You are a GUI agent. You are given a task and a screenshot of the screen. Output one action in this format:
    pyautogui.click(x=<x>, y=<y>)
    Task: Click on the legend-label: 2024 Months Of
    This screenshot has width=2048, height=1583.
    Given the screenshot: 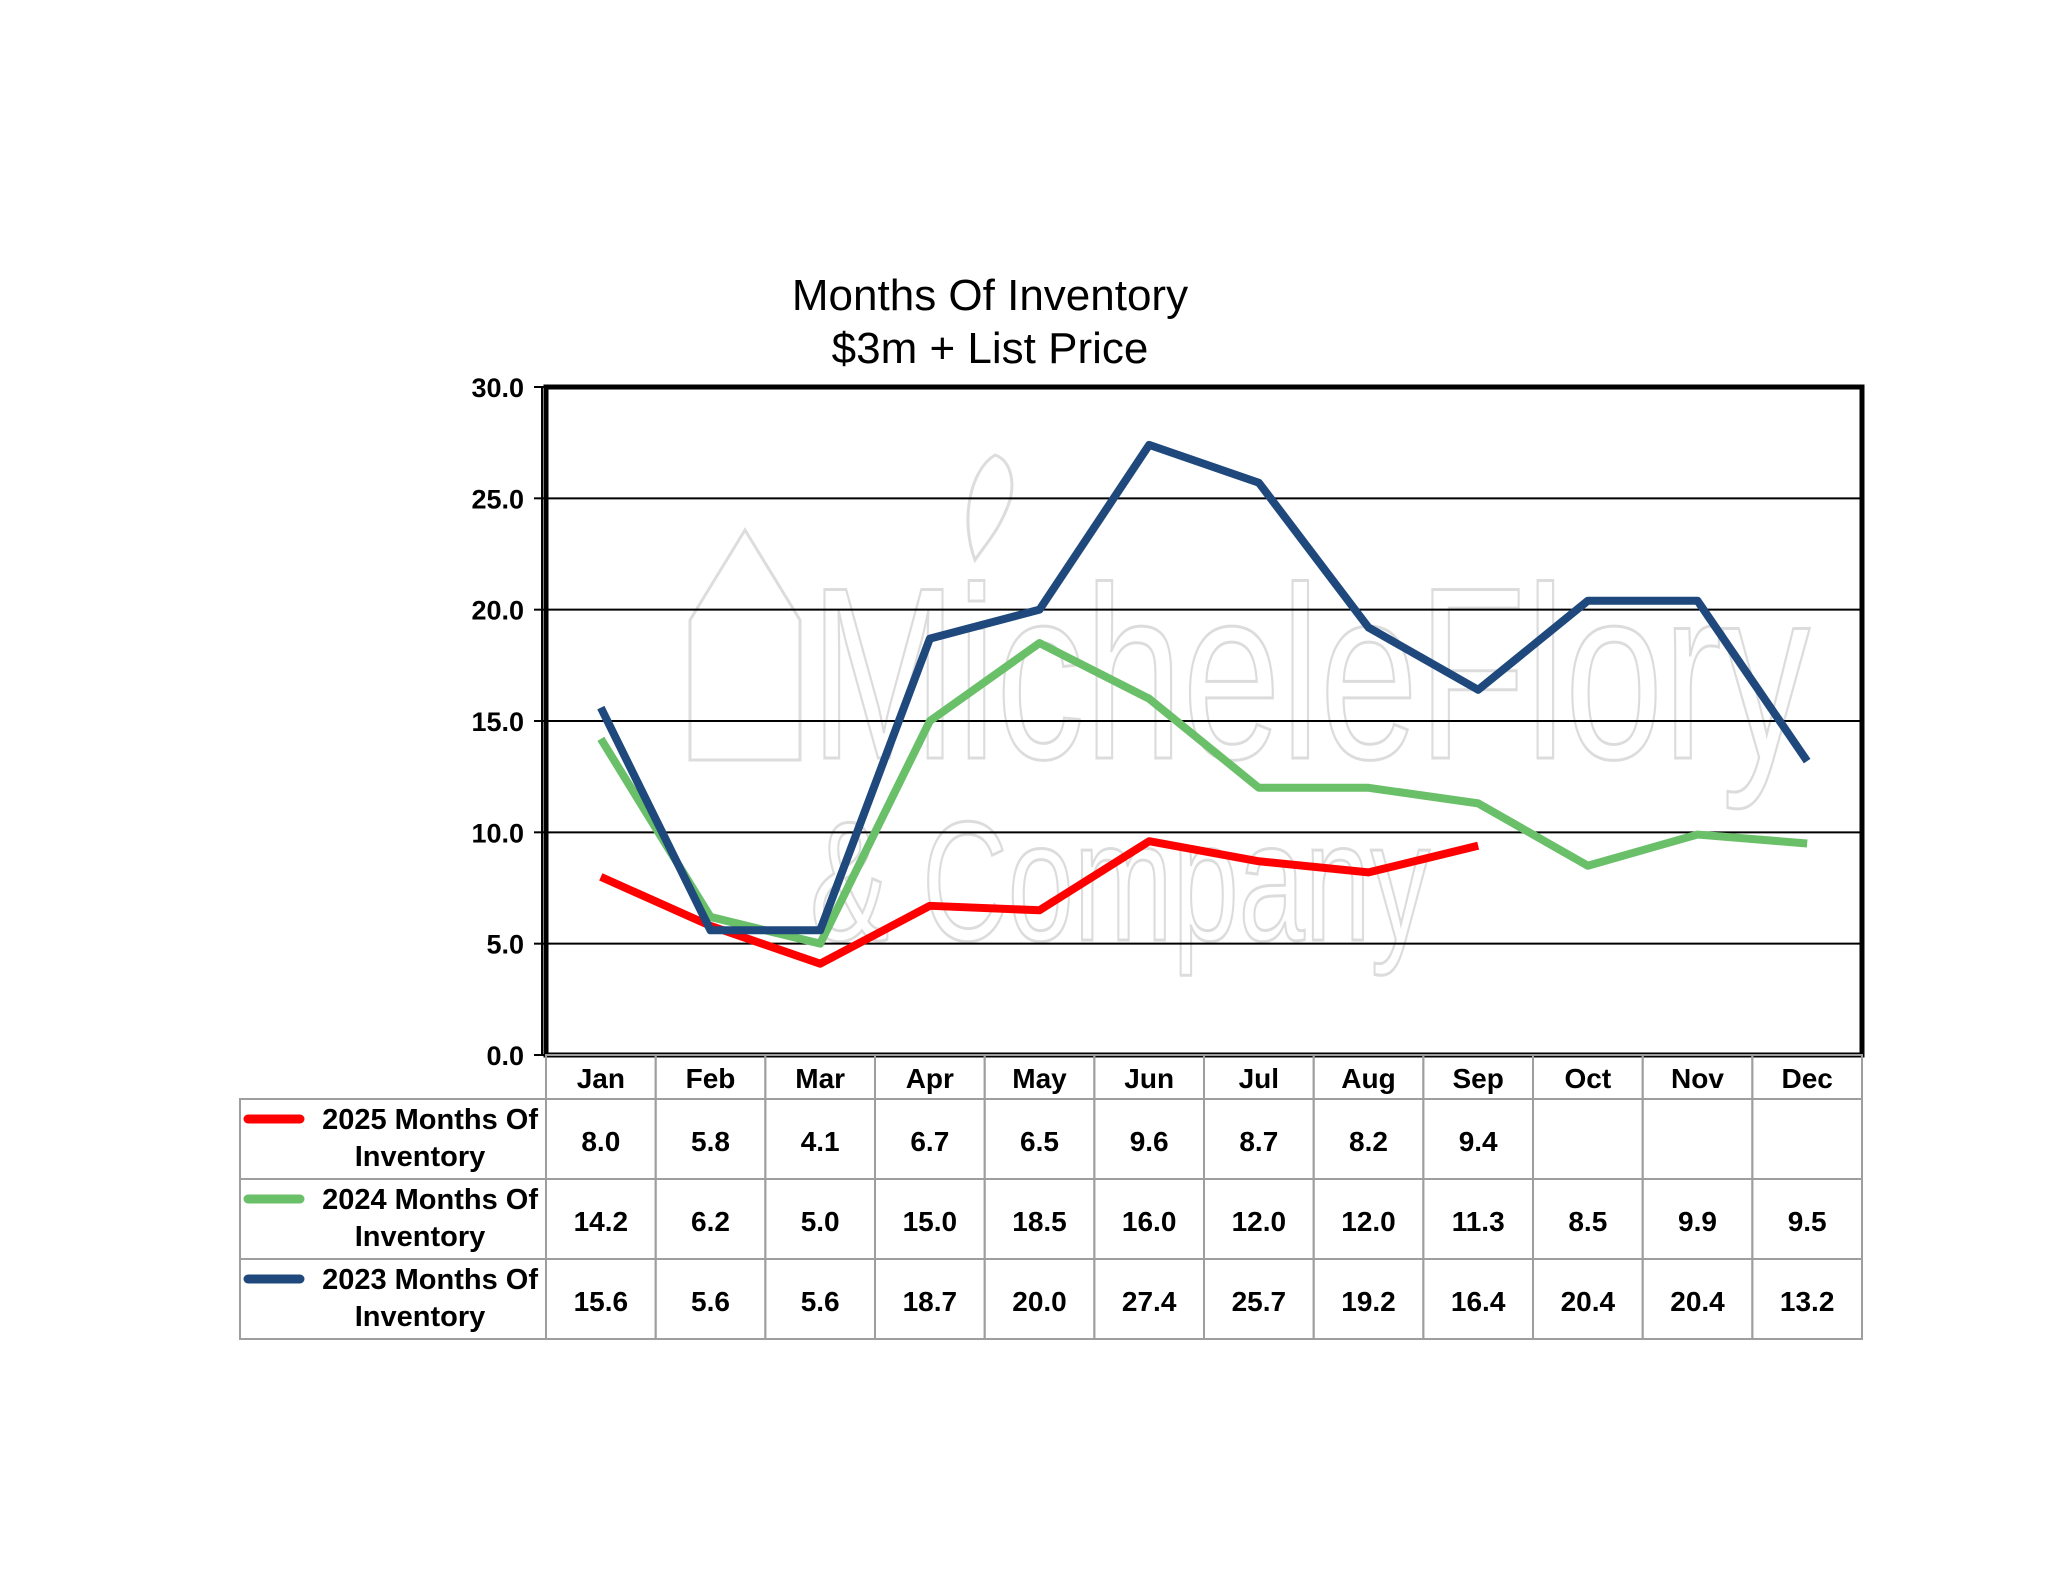 What is the action you would take?
    pyautogui.click(x=430, y=1200)
    